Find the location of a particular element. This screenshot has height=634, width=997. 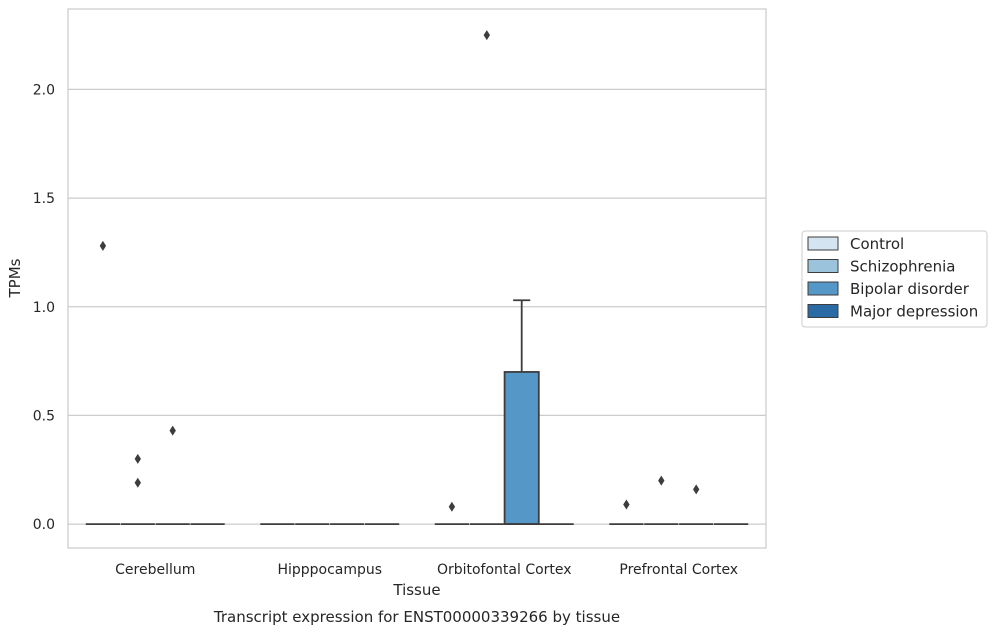

y-tick-label: 0.5 is located at coordinates (44, 416).